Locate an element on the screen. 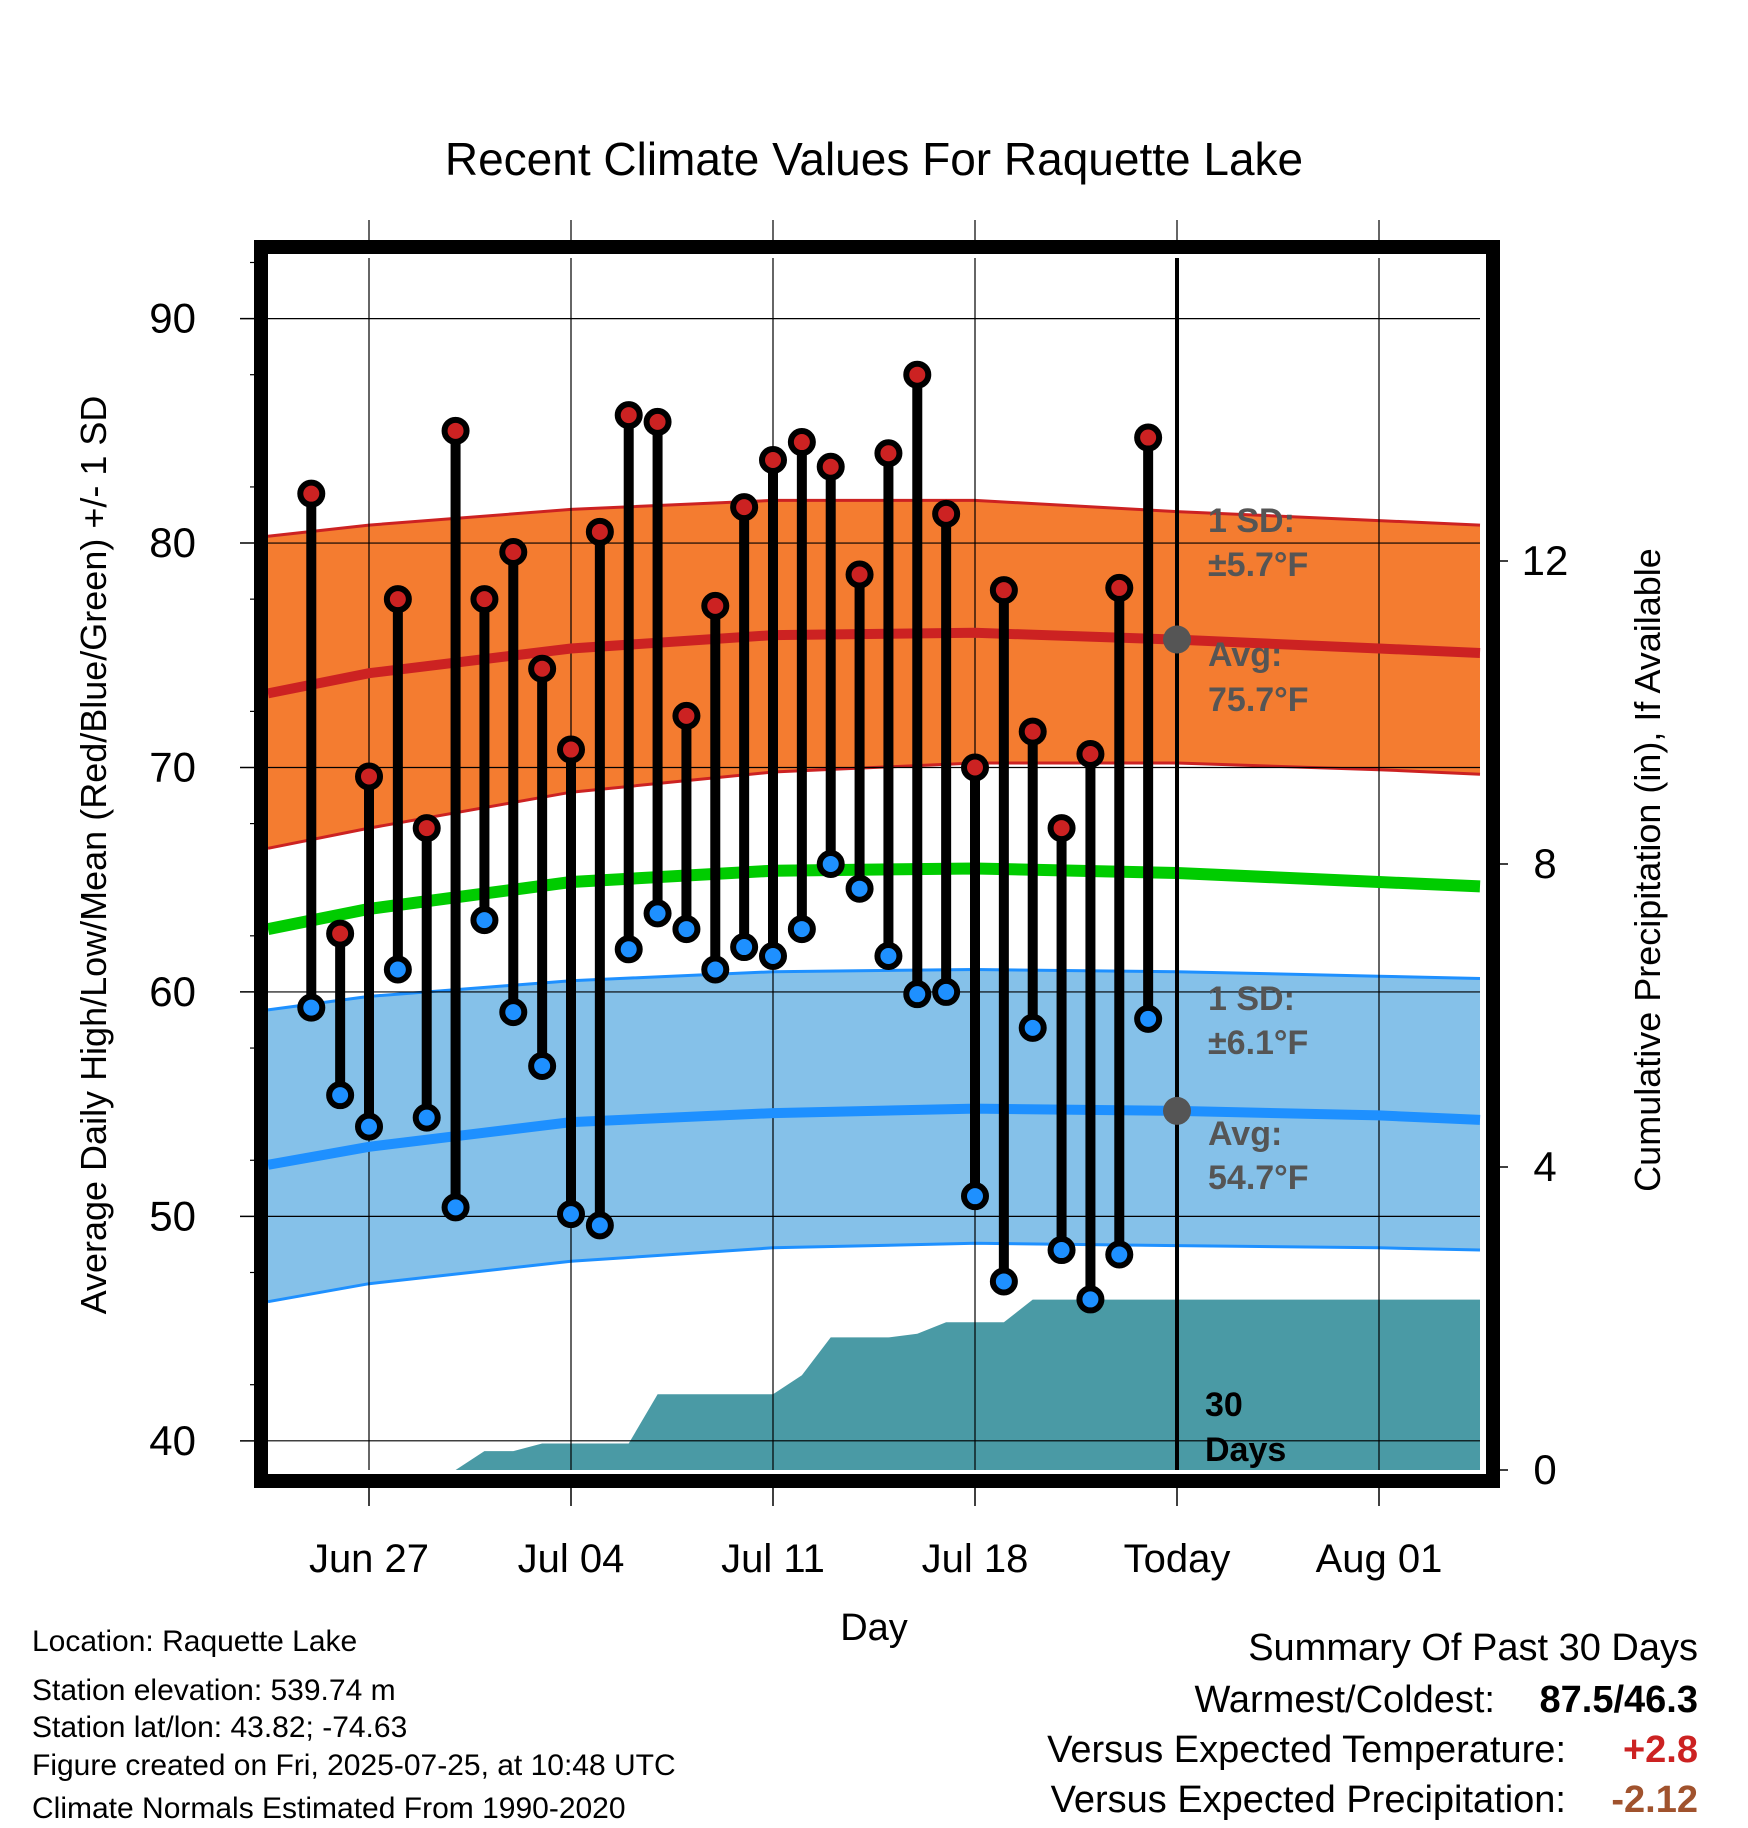 The image size is (1748, 1828). low-avg-line is located at coordinates (874, 1136).